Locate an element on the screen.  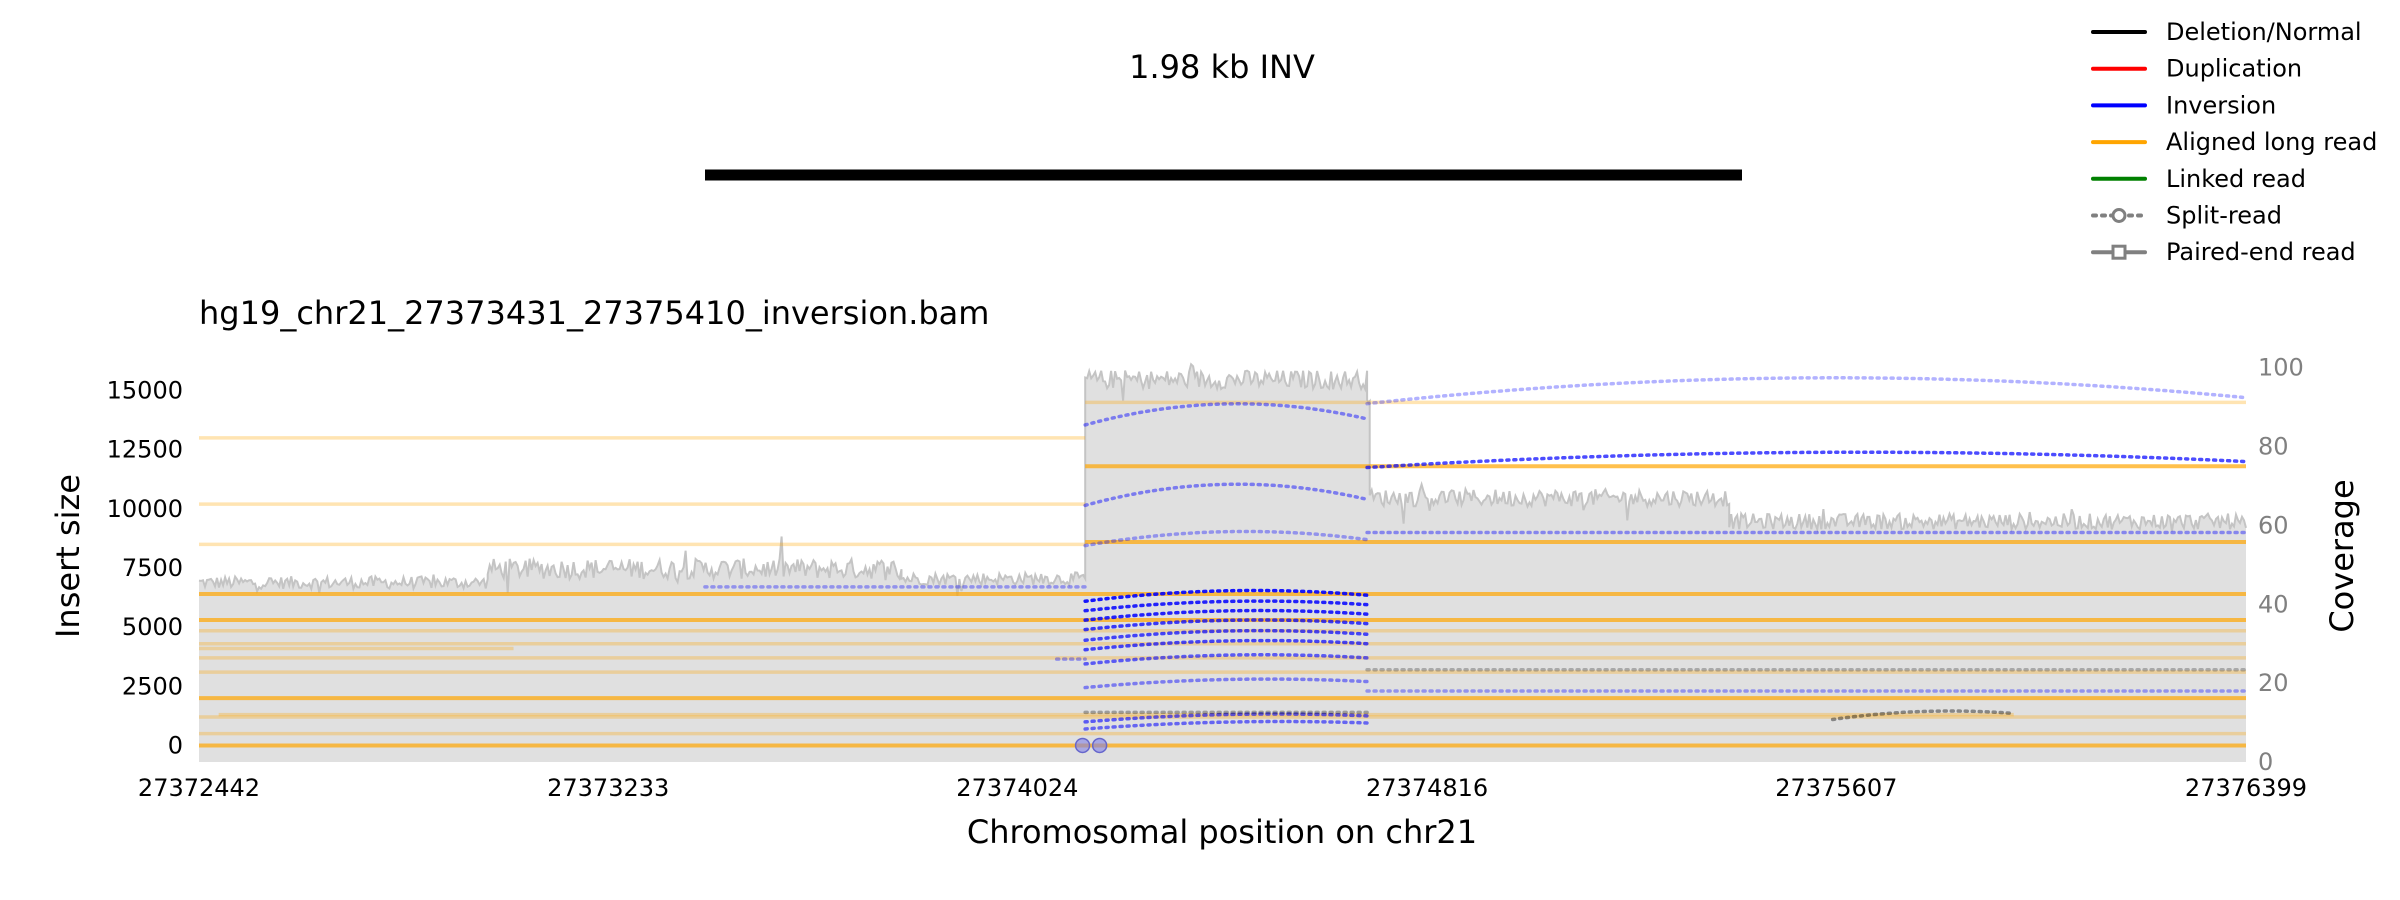
y-axis-label: Insert size is located at coordinates (68, 556).